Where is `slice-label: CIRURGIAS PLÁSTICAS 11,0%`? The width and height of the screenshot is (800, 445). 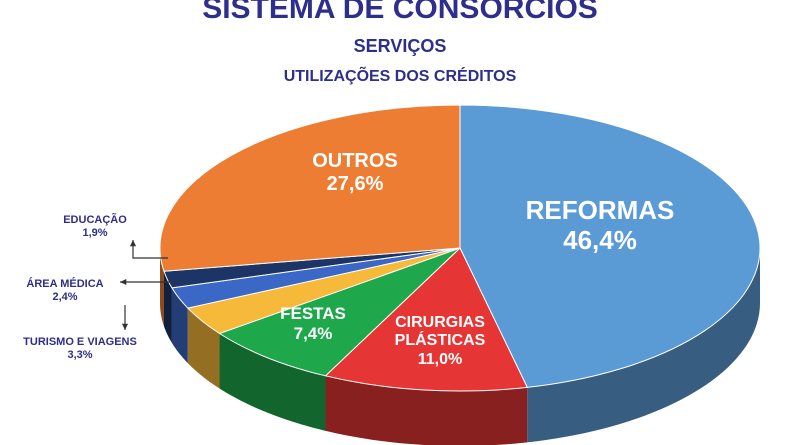 slice-label: CIRURGIAS PLÁSTICAS 11,0% is located at coordinates (440, 341).